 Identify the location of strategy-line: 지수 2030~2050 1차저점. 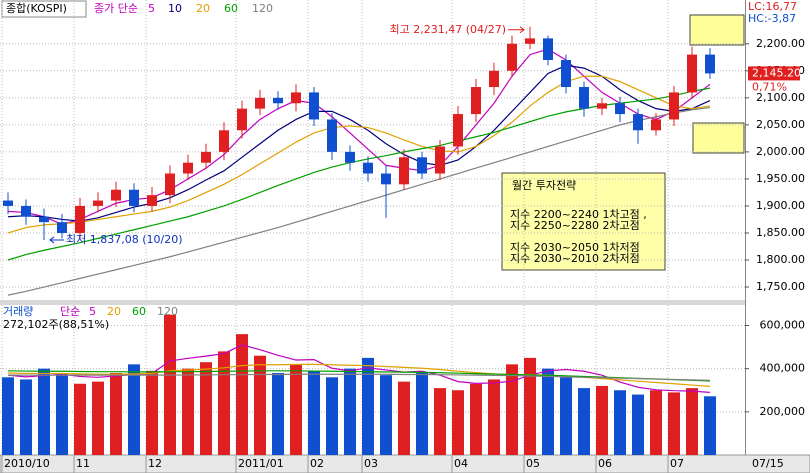
(575, 247).